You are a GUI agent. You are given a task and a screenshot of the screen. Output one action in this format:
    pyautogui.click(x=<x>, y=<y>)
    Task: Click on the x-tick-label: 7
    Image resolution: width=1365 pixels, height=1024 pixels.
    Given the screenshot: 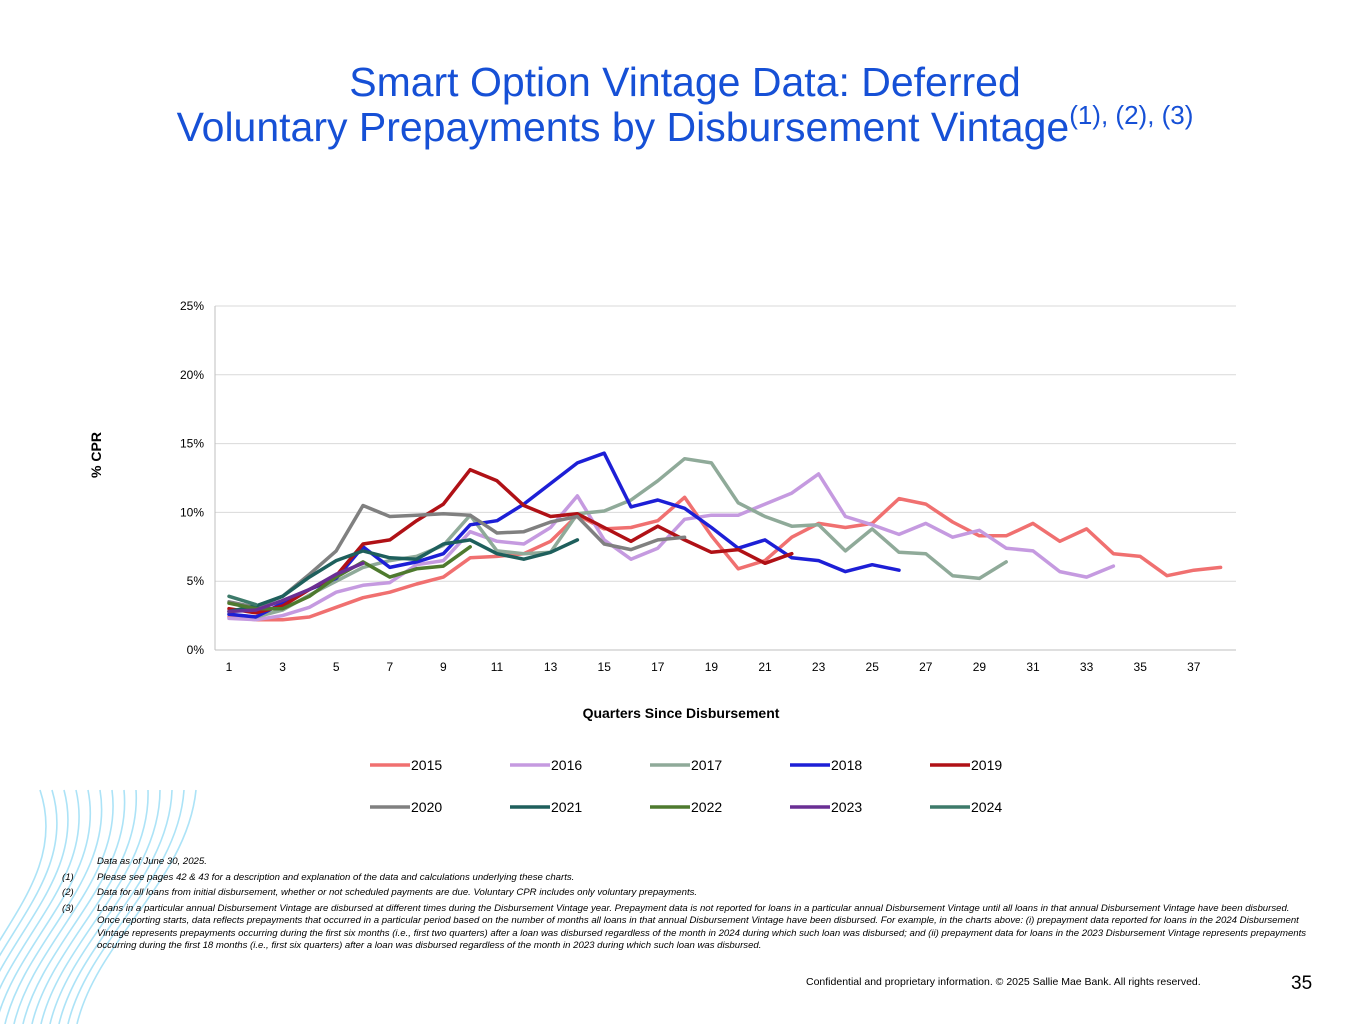 What is the action you would take?
    pyautogui.click(x=389, y=667)
    